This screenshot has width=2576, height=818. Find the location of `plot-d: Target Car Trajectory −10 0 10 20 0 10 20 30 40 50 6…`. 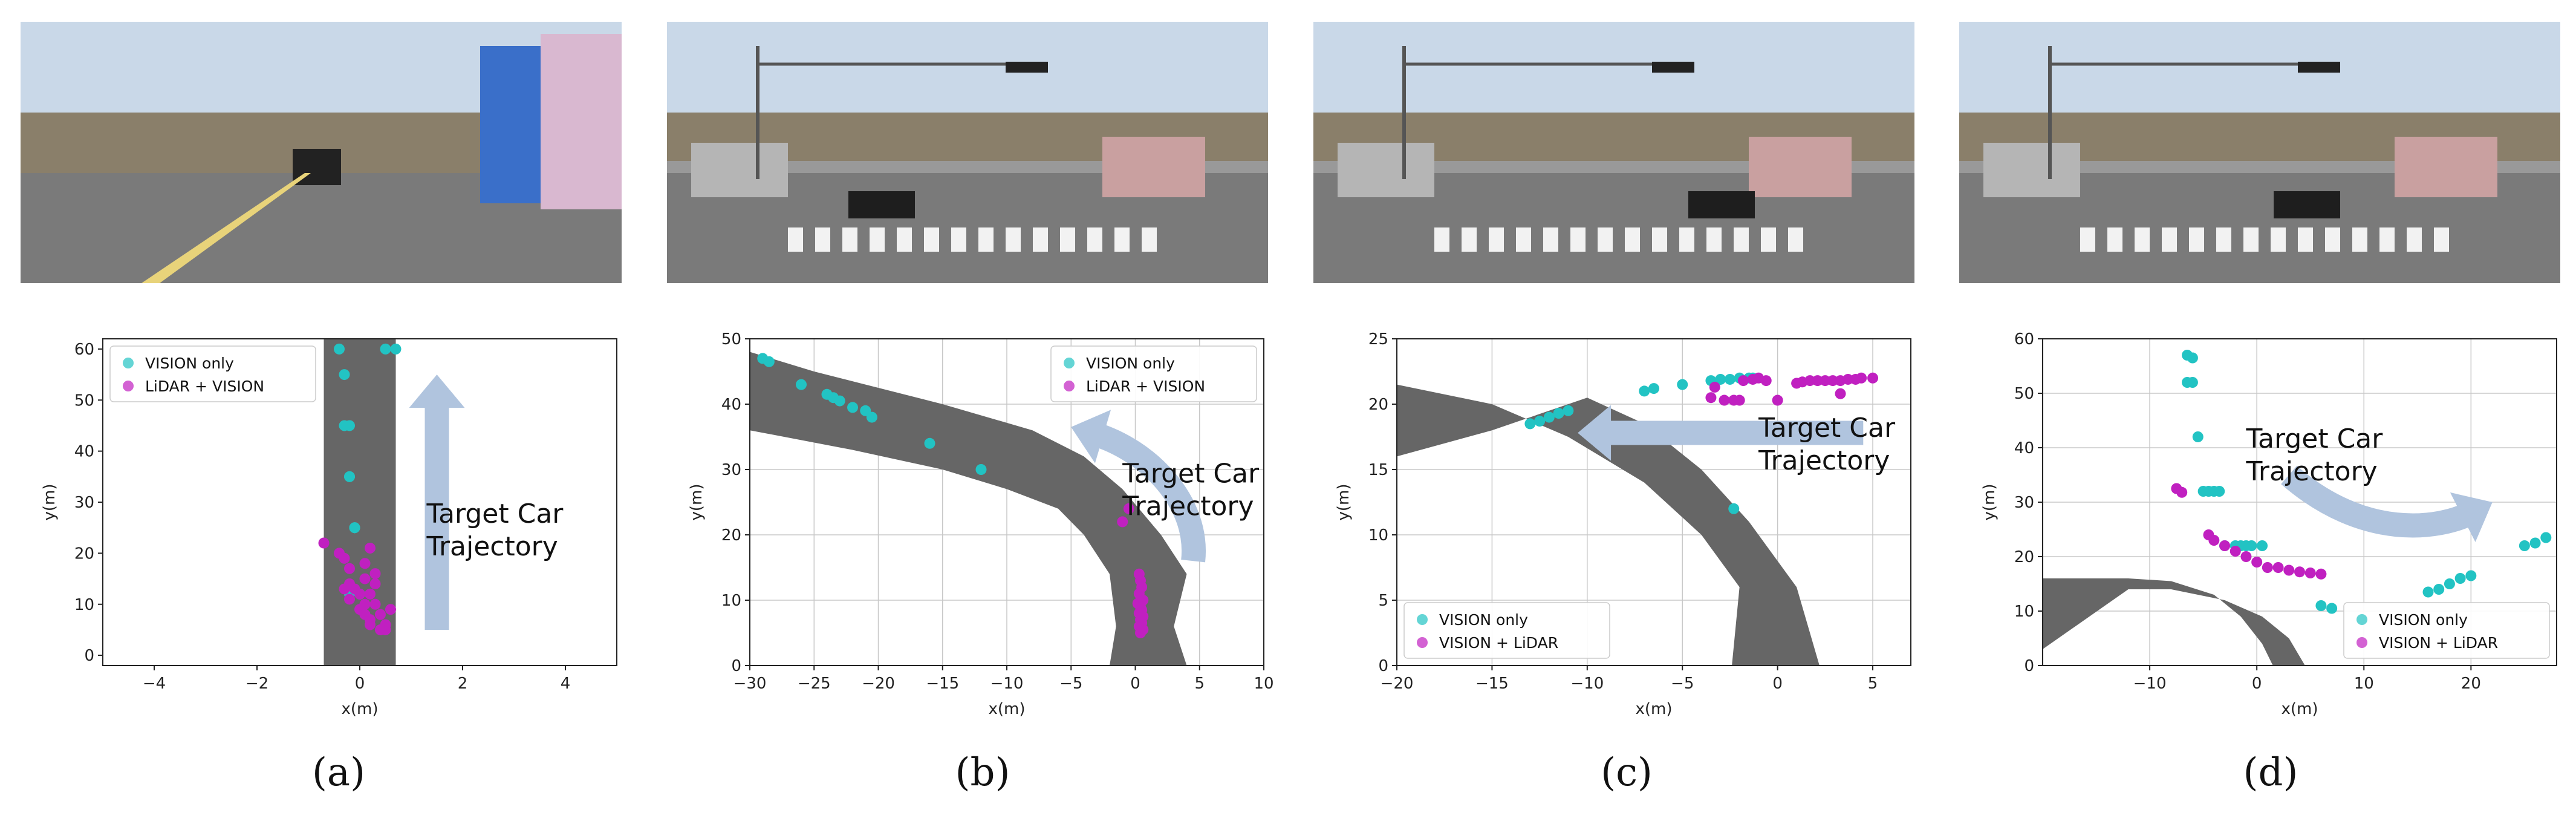

plot-d: Target Car Trajectory −10 0 10 20 0 10 20 30 40 50 6… is located at coordinates (2264, 532).